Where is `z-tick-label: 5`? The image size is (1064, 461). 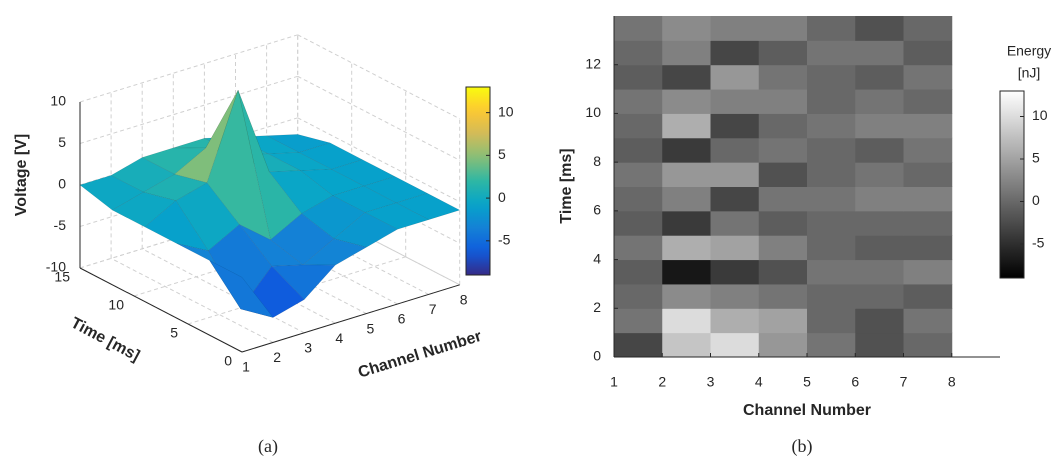 z-tick-label: 5 is located at coordinates (62, 142).